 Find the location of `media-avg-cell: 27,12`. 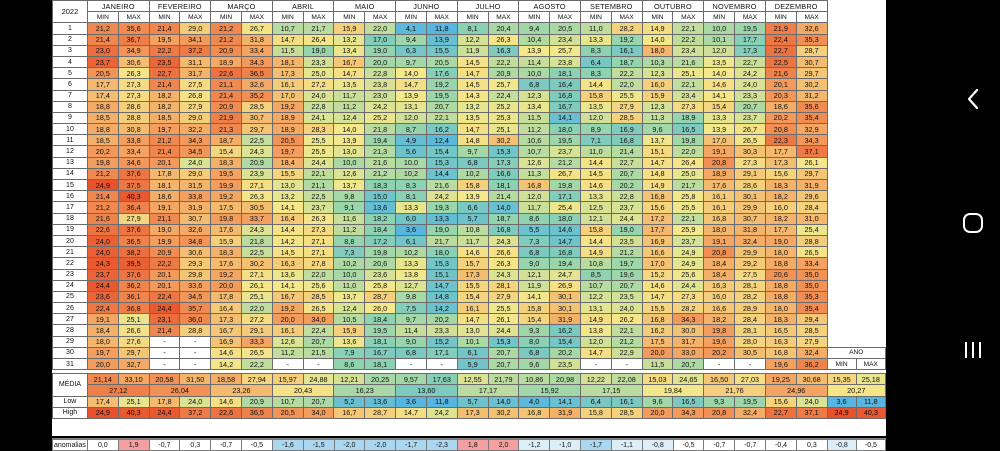

media-avg-cell: 27,12 is located at coordinates (118, 390).